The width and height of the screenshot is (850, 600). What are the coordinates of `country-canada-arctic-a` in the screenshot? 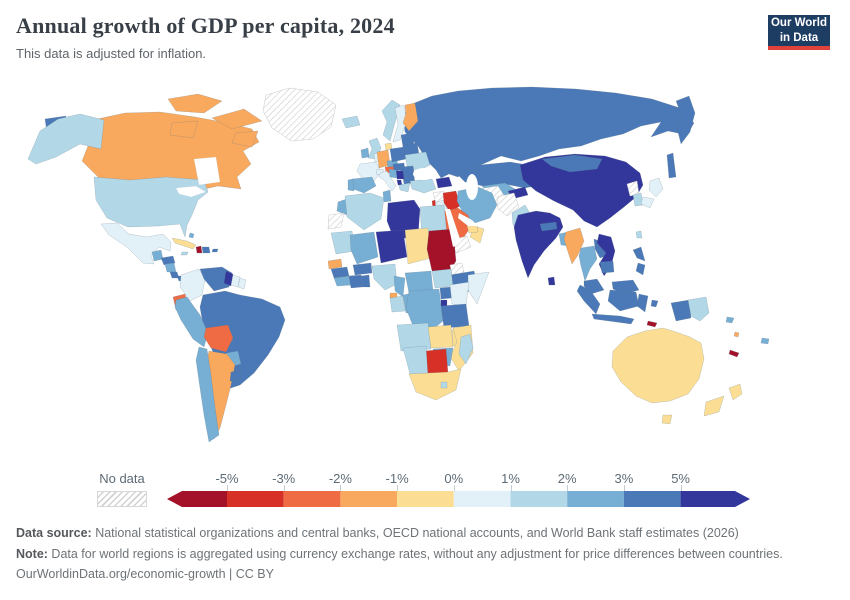 It's located at (195, 103).